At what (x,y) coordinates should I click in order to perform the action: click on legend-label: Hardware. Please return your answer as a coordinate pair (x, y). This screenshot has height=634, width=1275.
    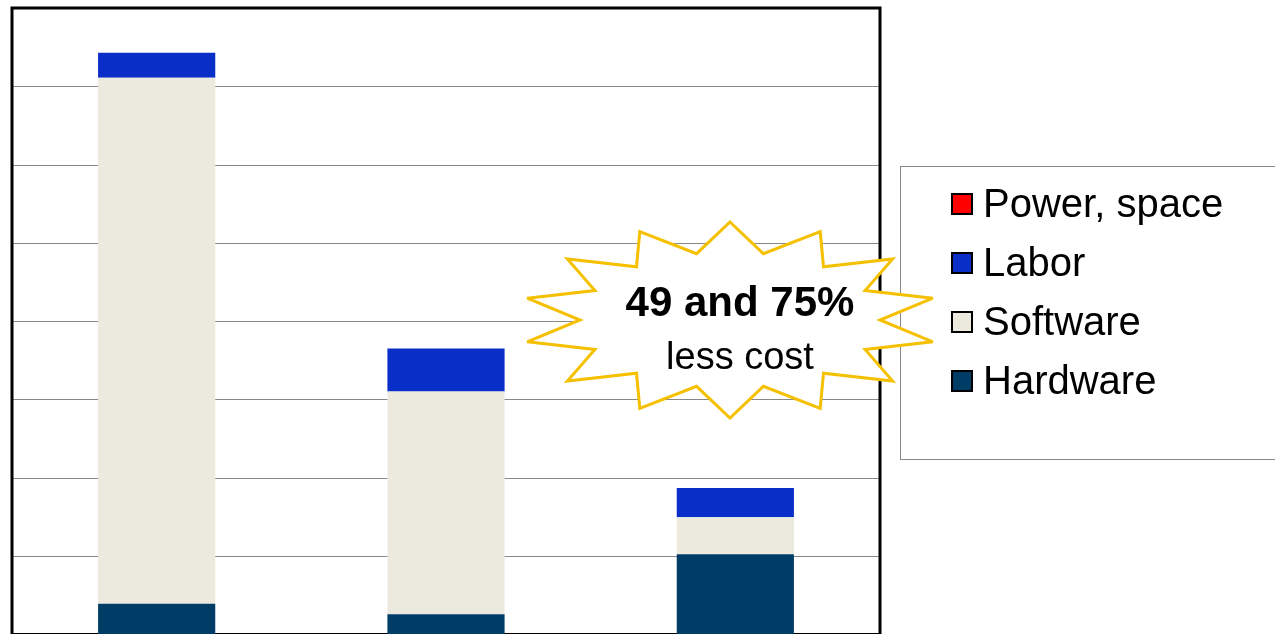
    Looking at the image, I should click on (1070, 380).